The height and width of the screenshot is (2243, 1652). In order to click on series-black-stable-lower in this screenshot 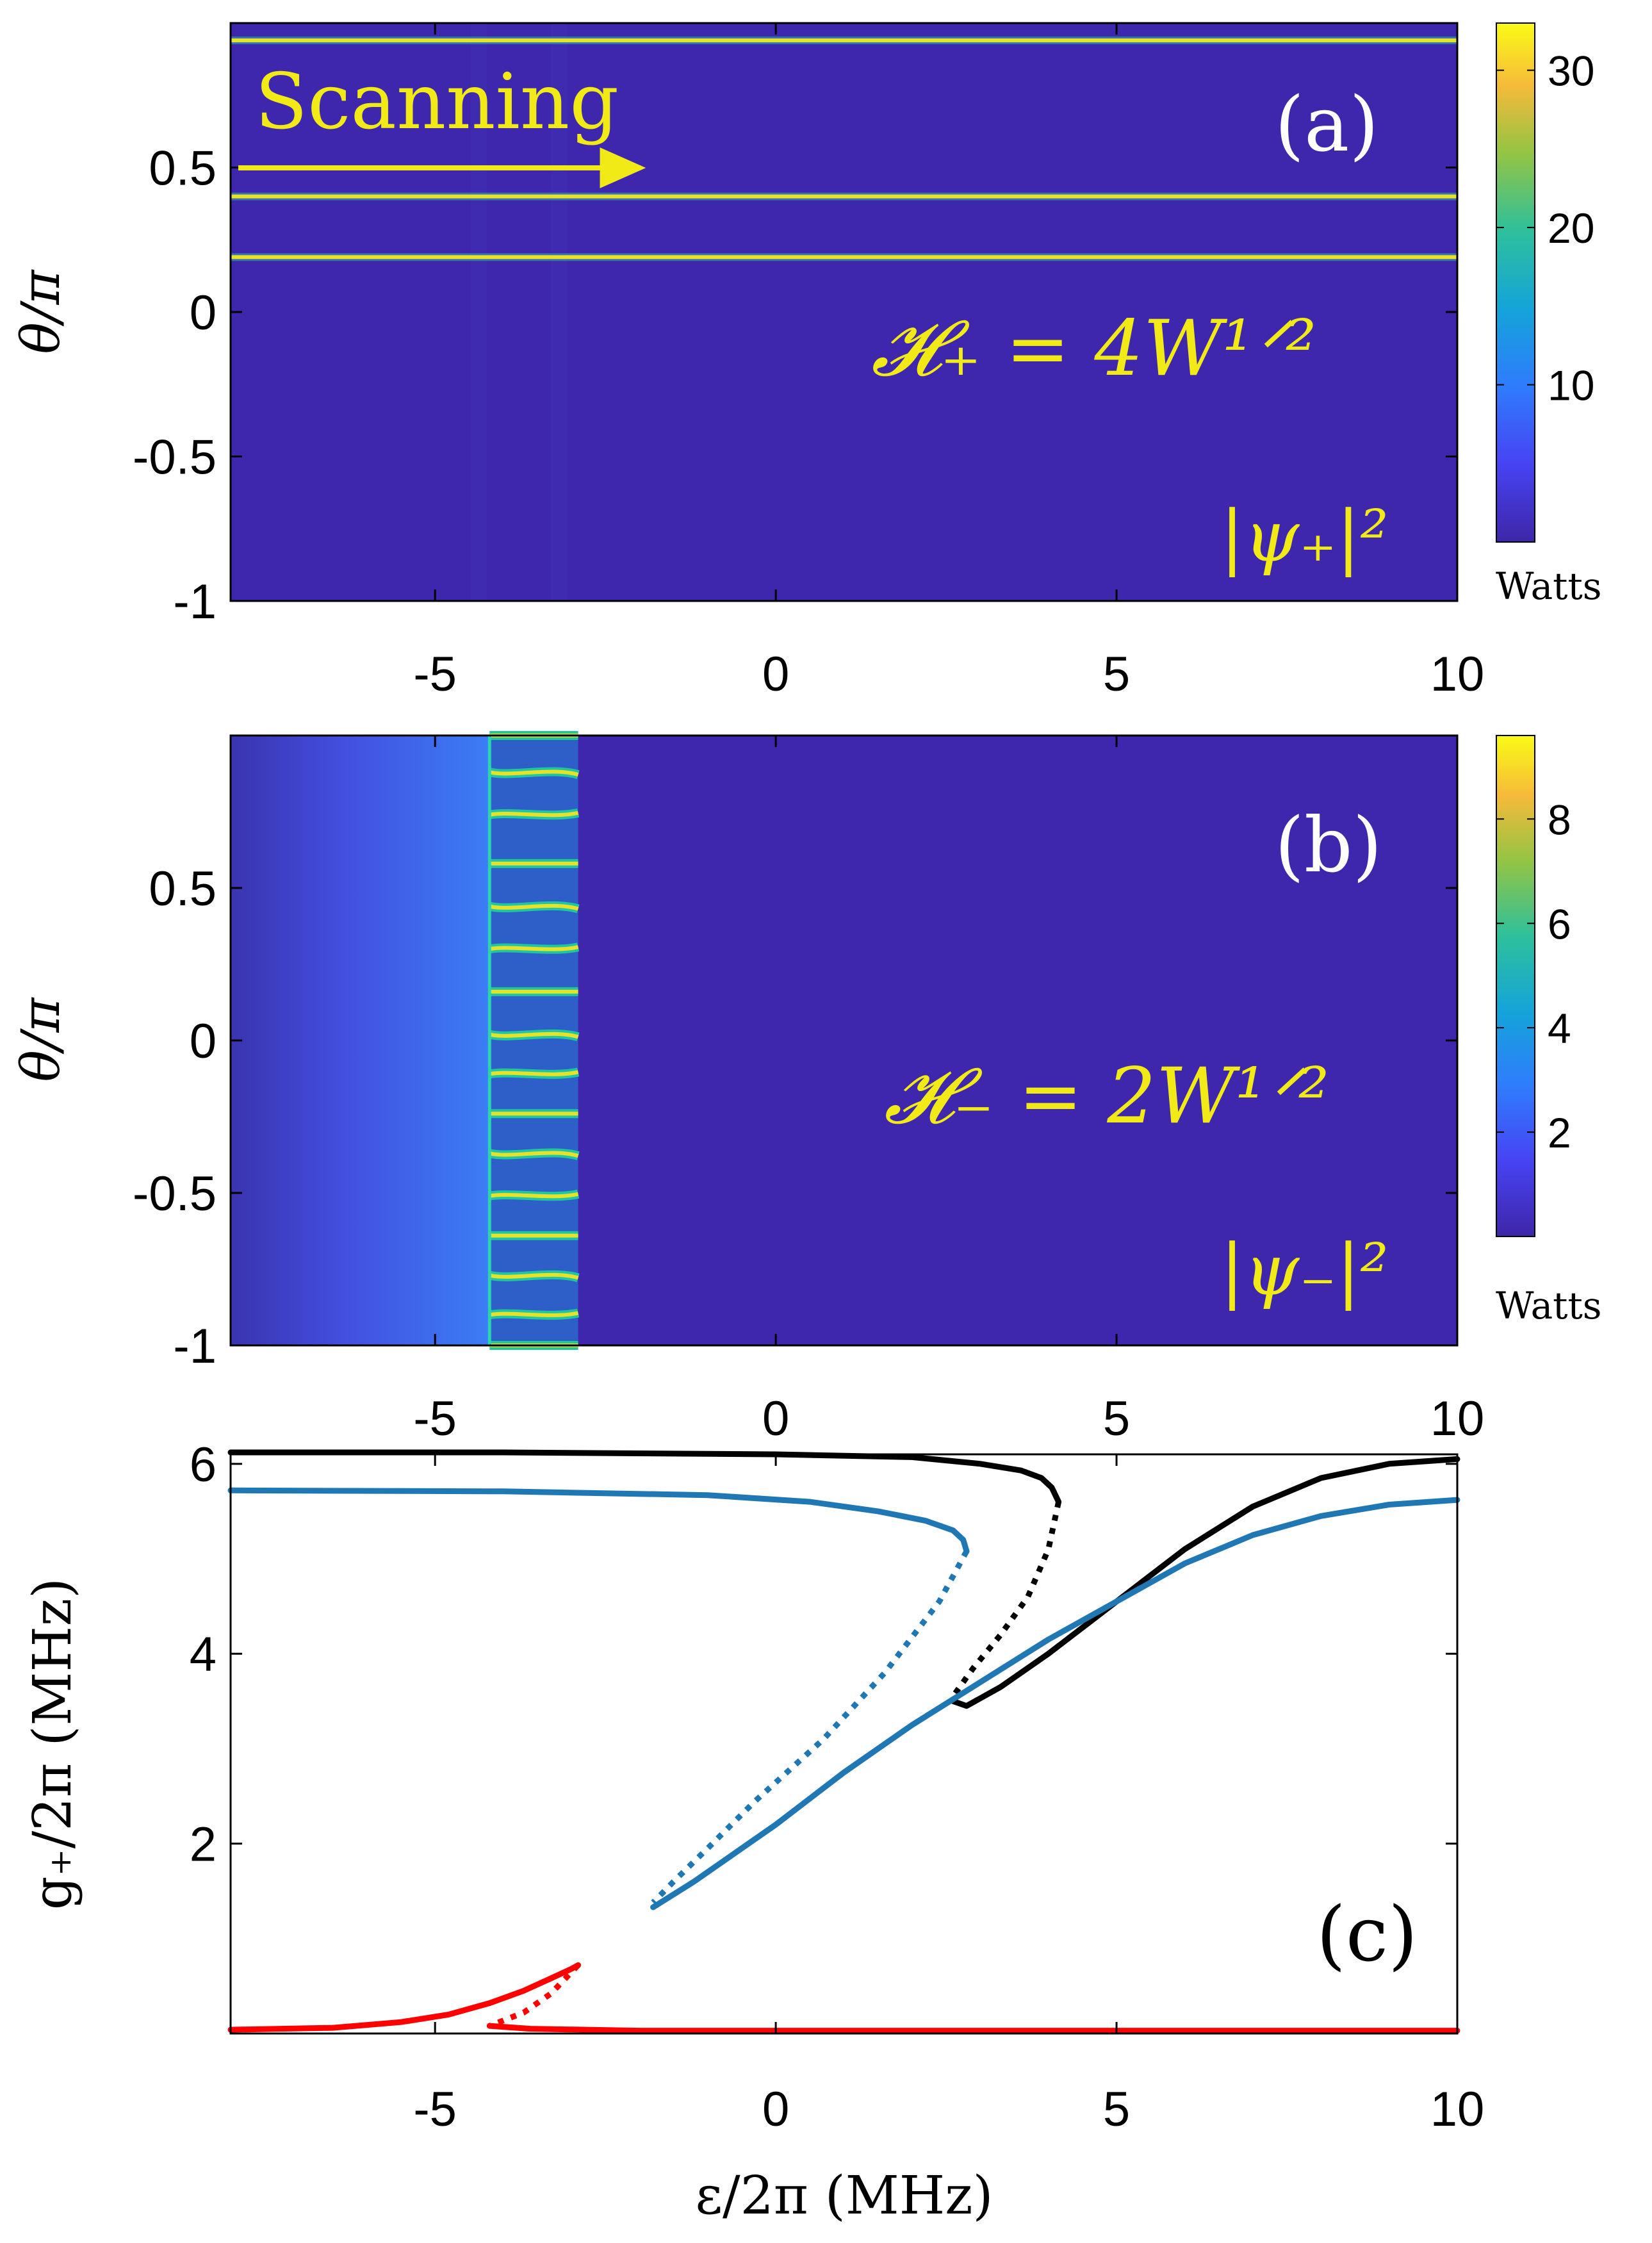, I will do `click(1205, 1582)`.